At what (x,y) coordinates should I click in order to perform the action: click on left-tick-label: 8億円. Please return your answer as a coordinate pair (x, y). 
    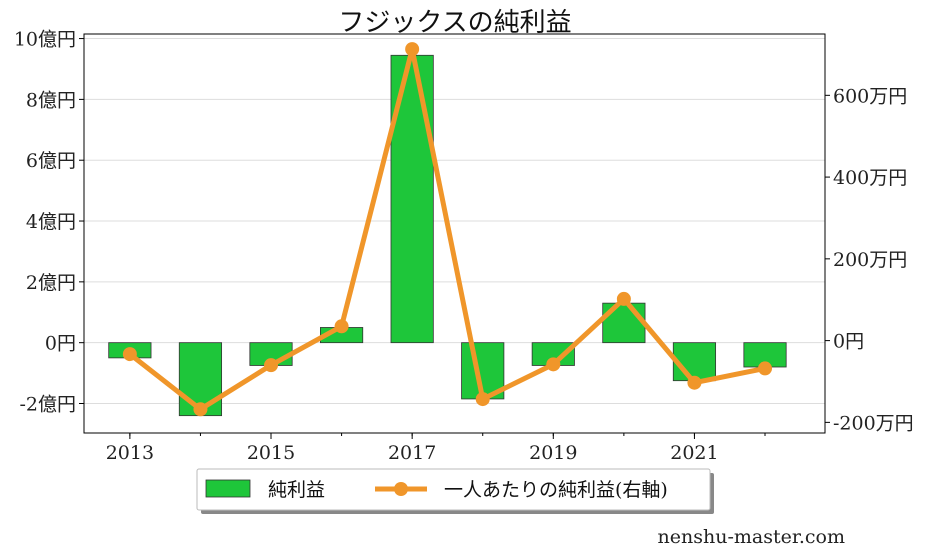
    Looking at the image, I should click on (51, 100).